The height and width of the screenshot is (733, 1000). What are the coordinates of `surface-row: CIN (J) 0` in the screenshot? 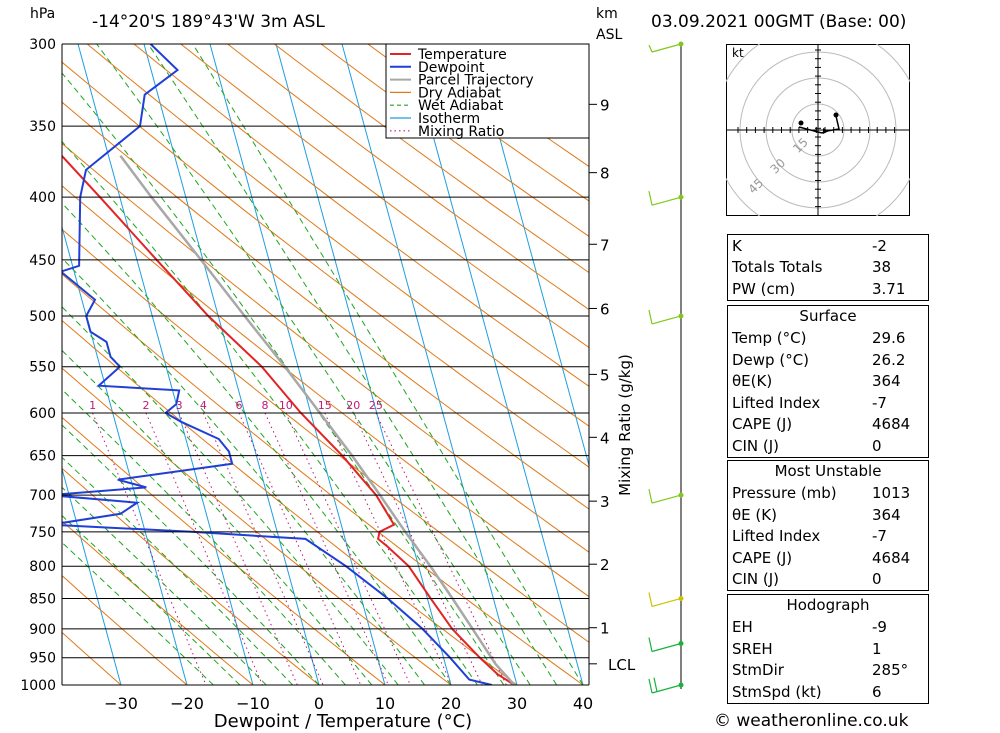 It's located at (828, 446).